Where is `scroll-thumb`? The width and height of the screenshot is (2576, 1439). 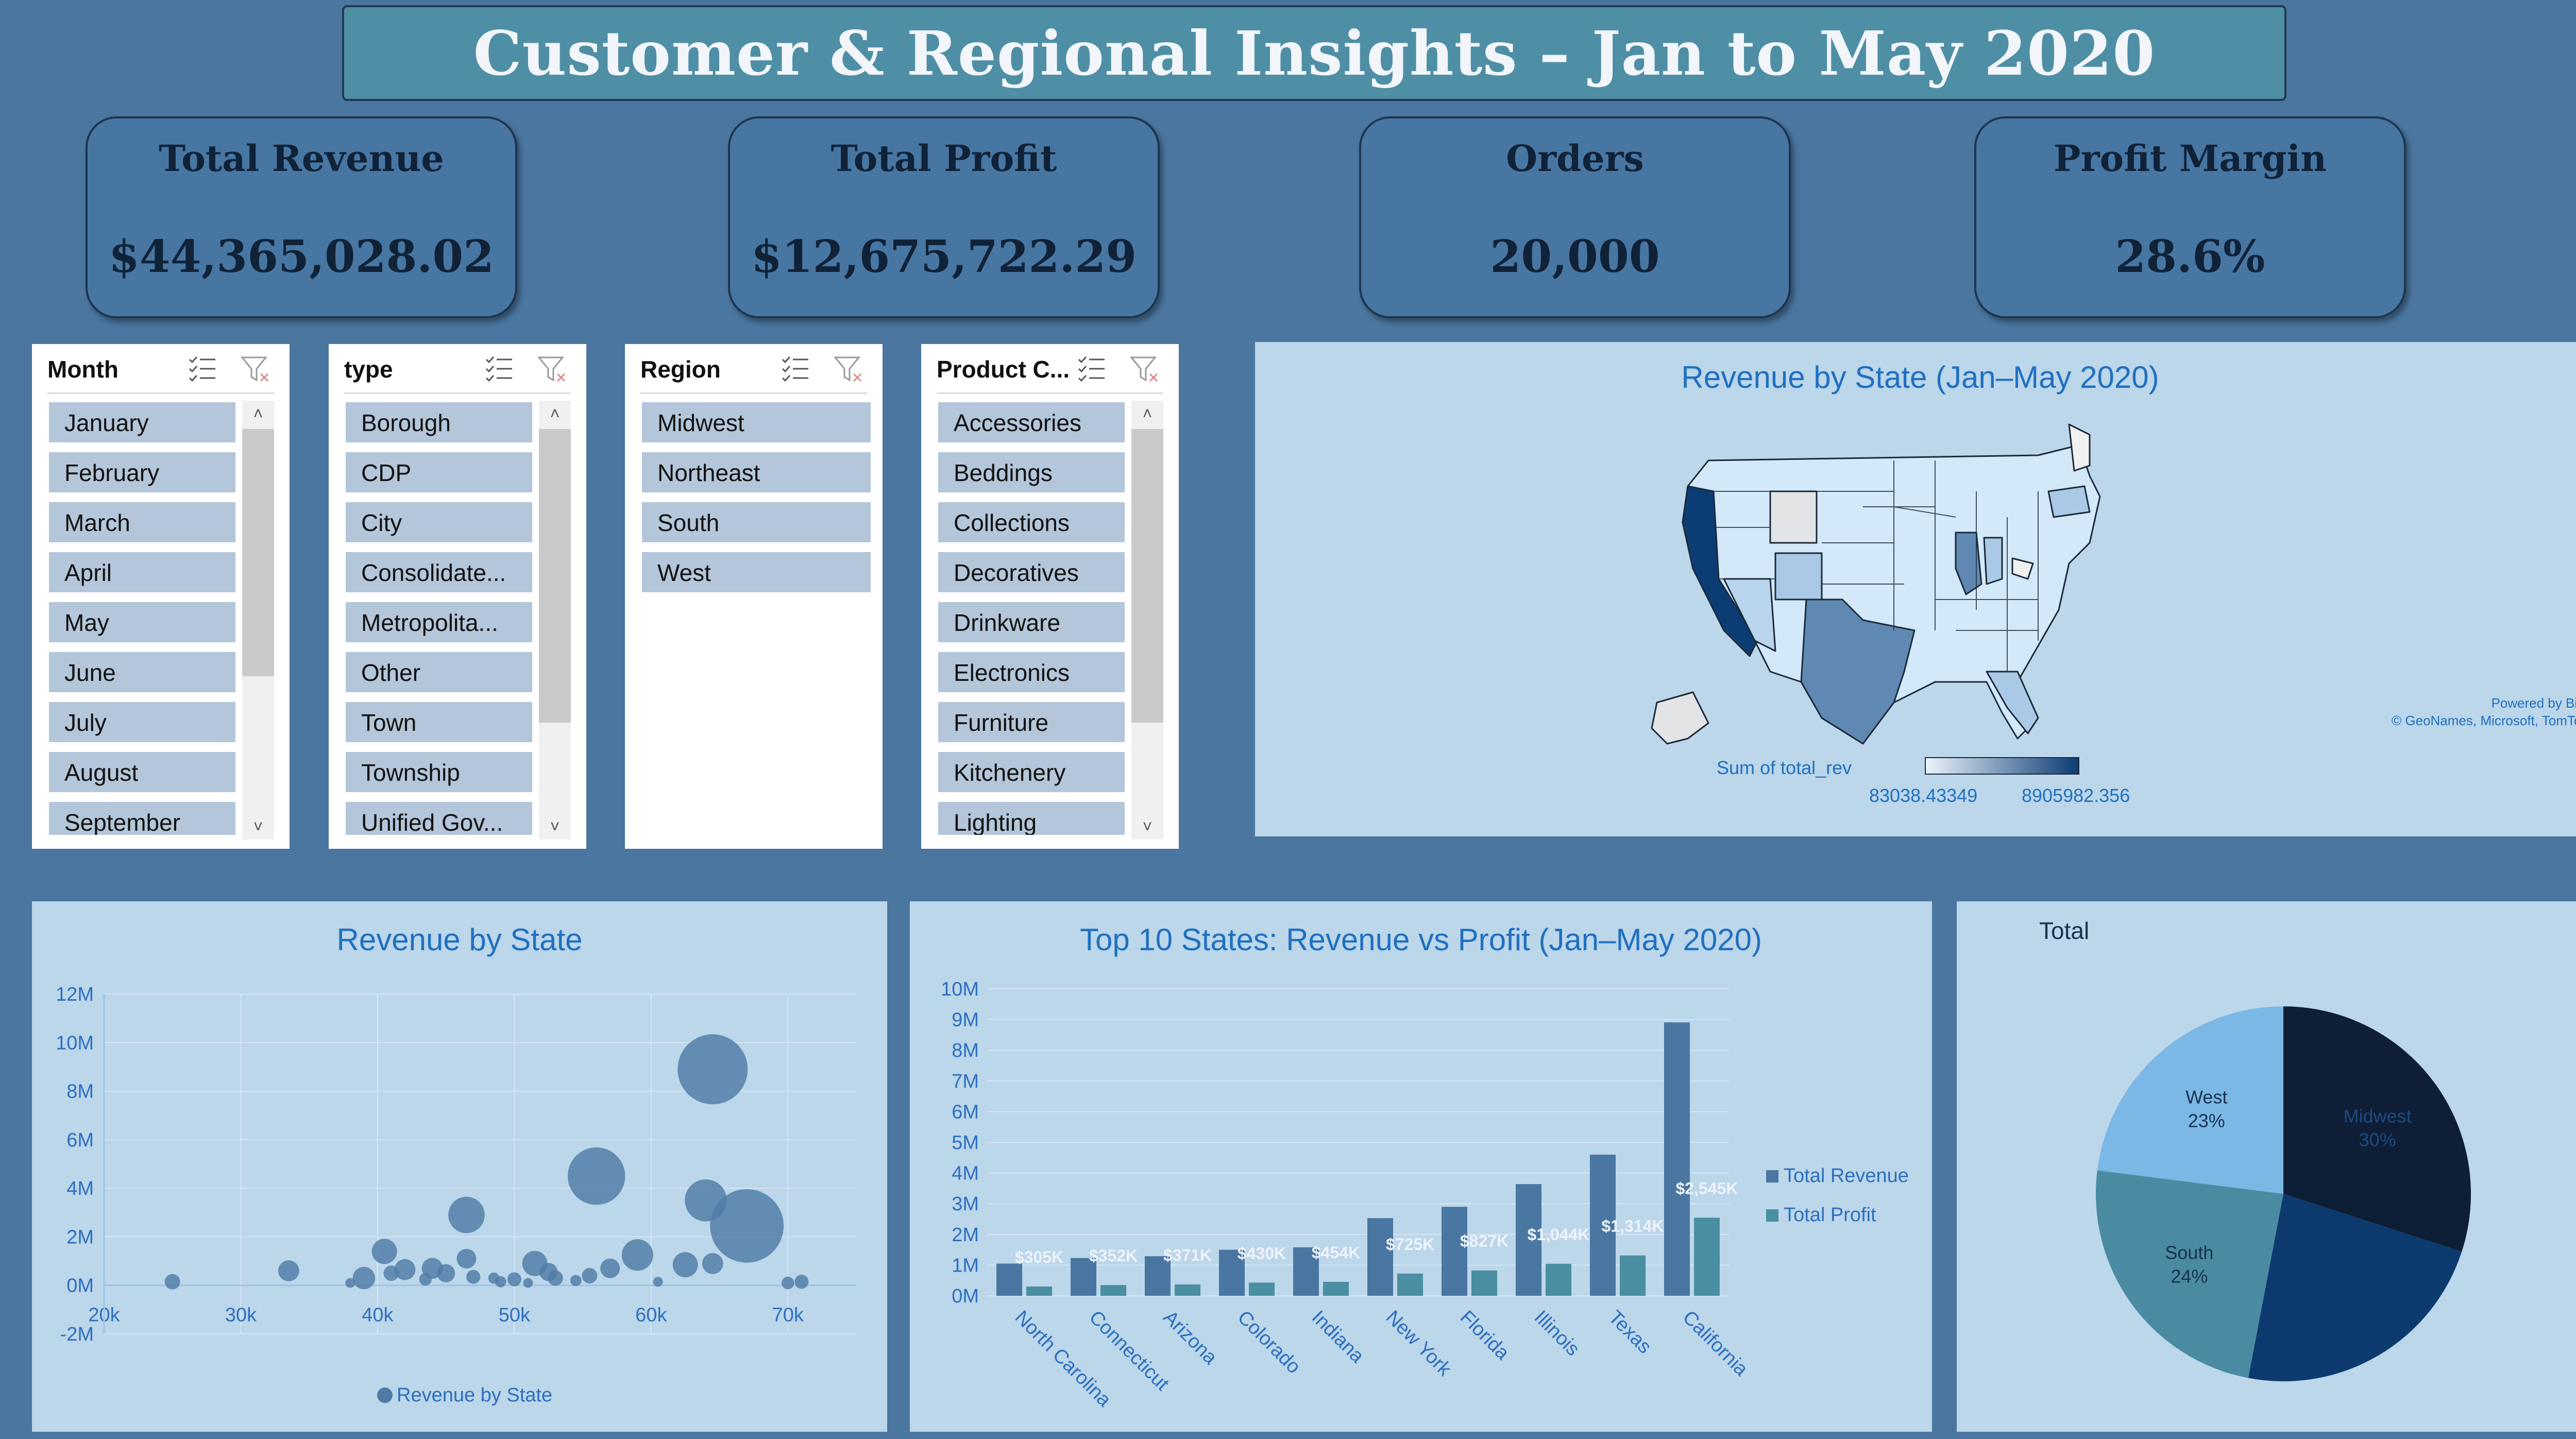
scroll-thumb is located at coordinates (555, 576).